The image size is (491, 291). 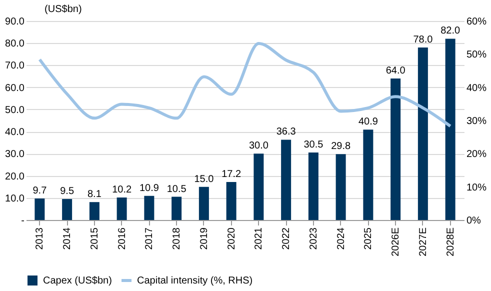 What do you see at coordinates (476, 22) in the screenshot?
I see `y2-tick-label: 60%` at bounding box center [476, 22].